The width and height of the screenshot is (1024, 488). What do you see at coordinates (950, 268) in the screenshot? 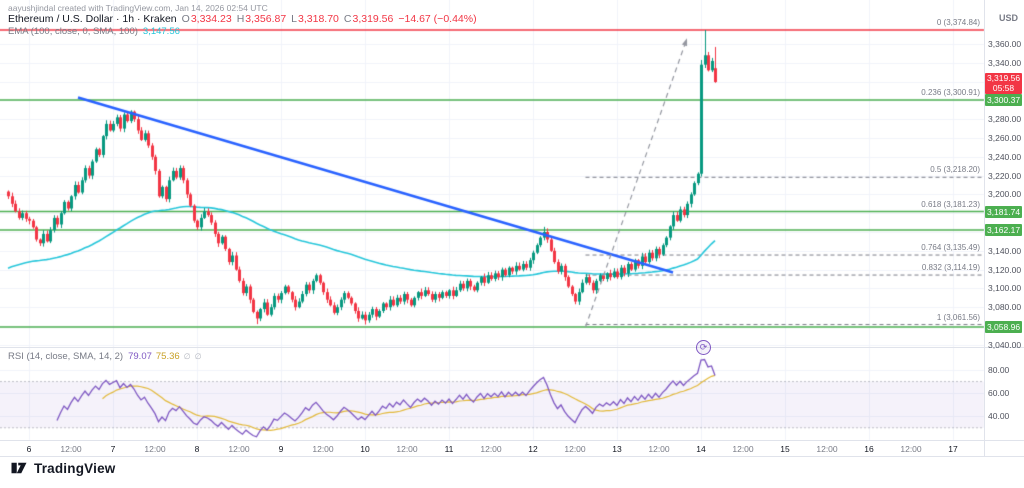
I see `fib-level-label: 0.832 (3,114.19)` at bounding box center [950, 268].